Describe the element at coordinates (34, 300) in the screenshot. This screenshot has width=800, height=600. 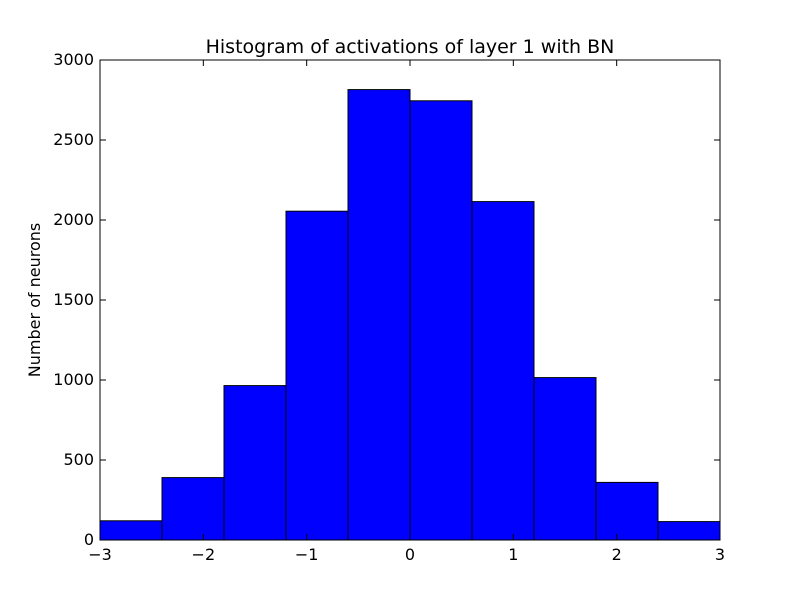
I see `y-axis-label: Number of neurons` at that location.